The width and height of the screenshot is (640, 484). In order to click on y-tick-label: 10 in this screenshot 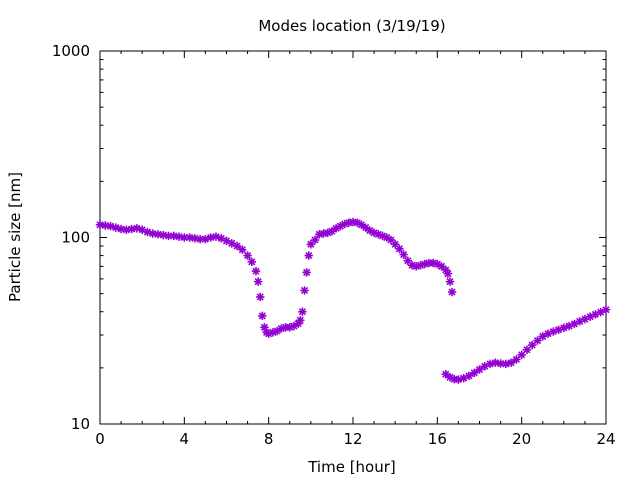, I will do `click(80, 424)`.